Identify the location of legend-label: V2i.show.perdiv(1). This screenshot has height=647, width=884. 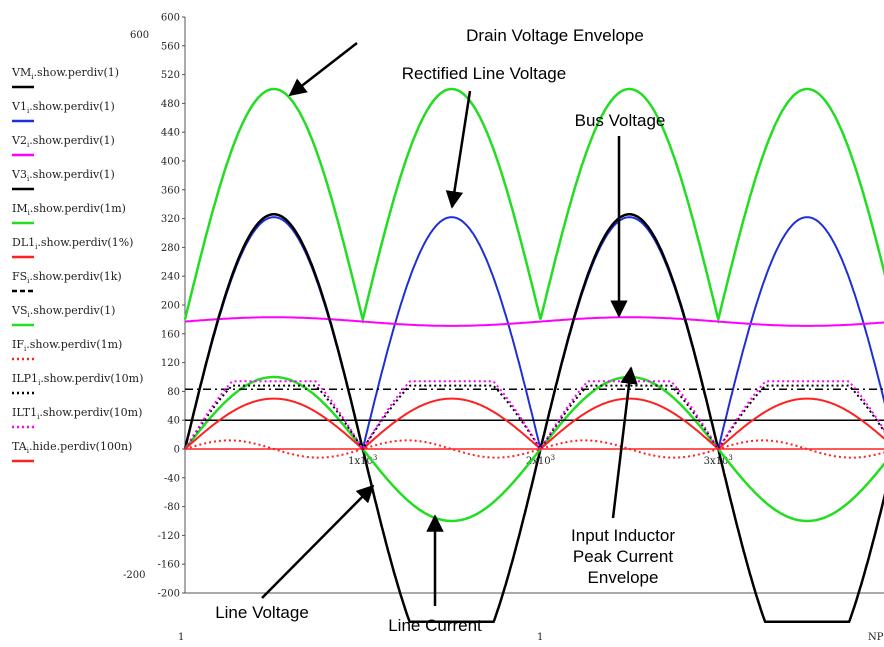
(63, 141).